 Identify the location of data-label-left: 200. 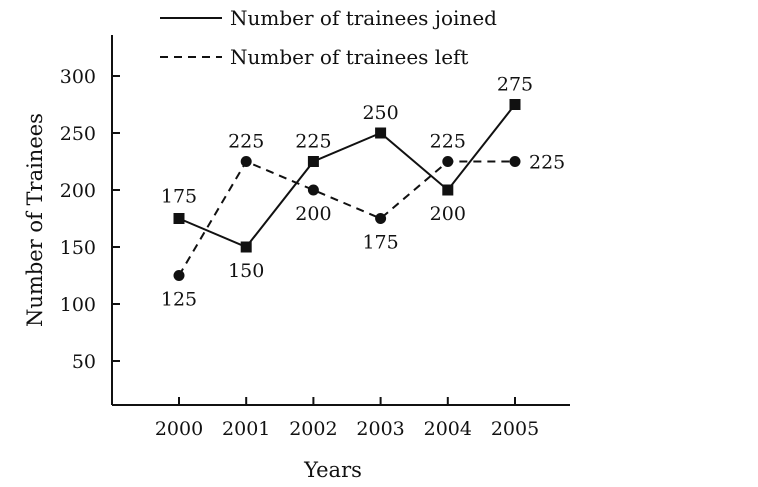
(313, 214).